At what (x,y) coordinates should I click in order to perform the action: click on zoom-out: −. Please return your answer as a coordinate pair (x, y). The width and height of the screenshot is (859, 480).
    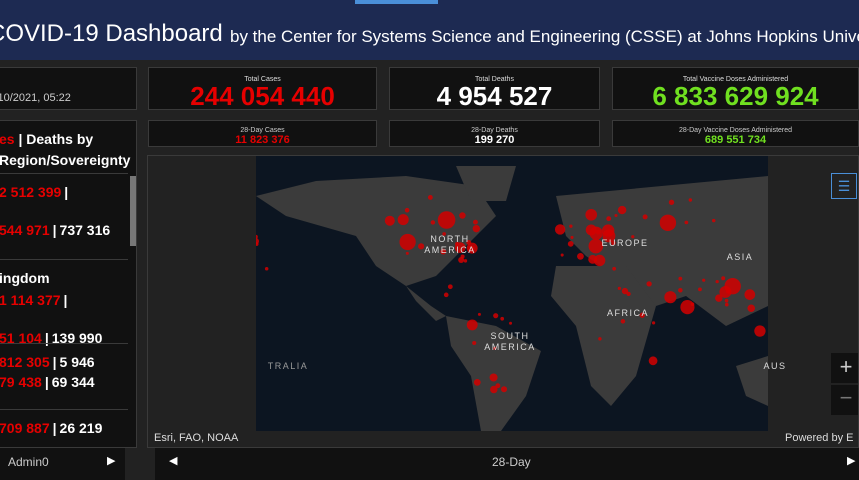
    Looking at the image, I should click on (844, 400).